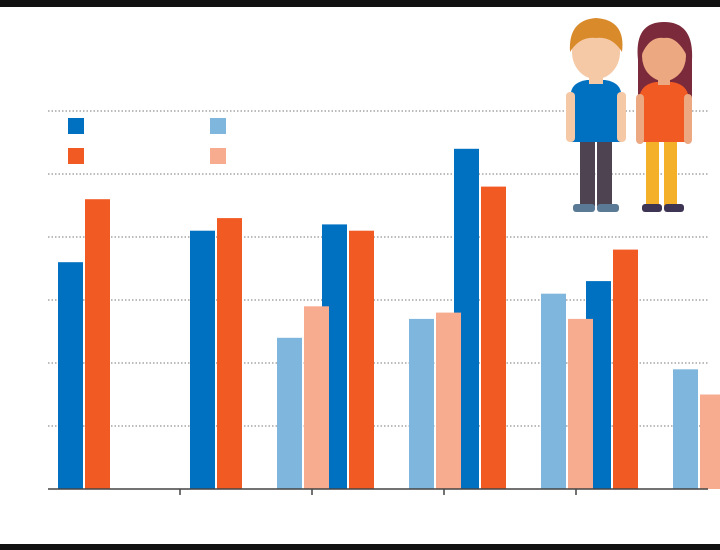 Image resolution: width=720 pixels, height=550 pixels. I want to click on boy-and-girl-illustration, so click(629, 115).